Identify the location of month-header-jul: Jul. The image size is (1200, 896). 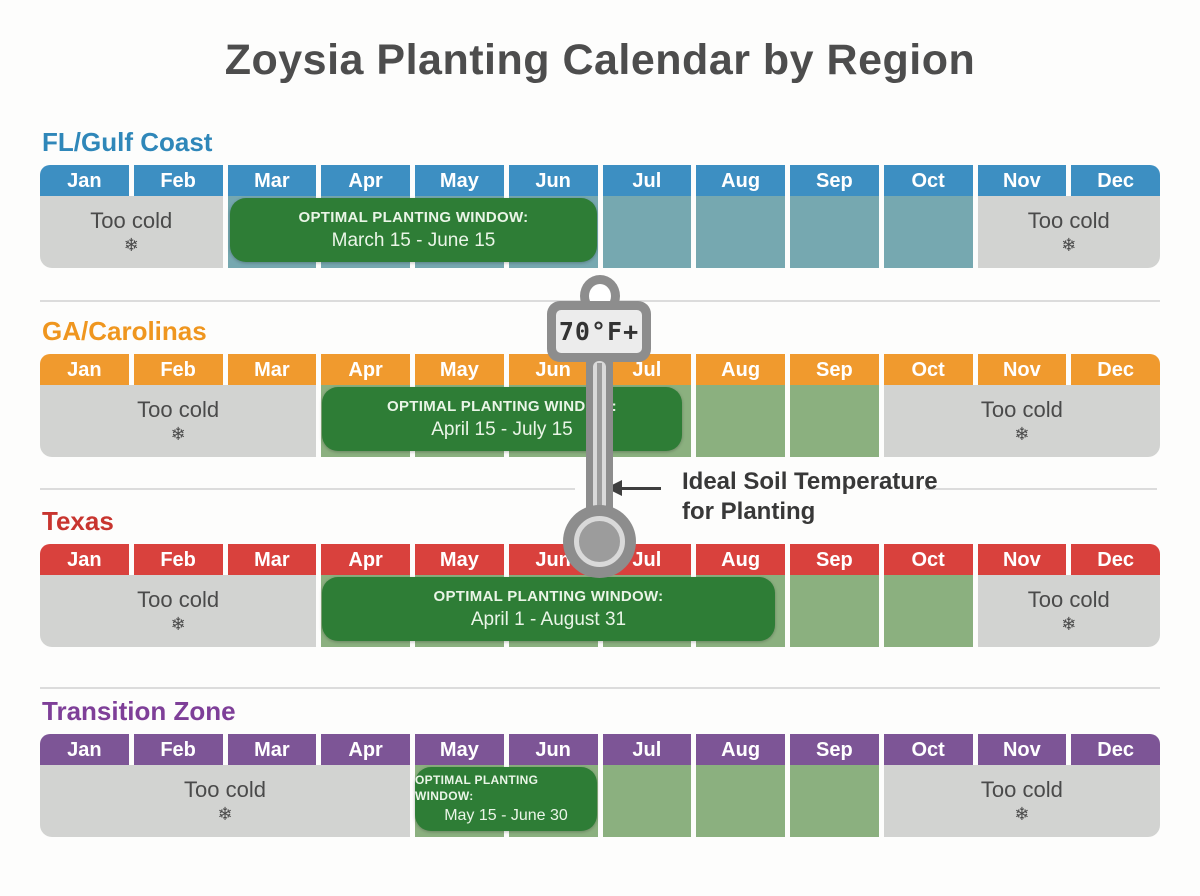
(647, 181).